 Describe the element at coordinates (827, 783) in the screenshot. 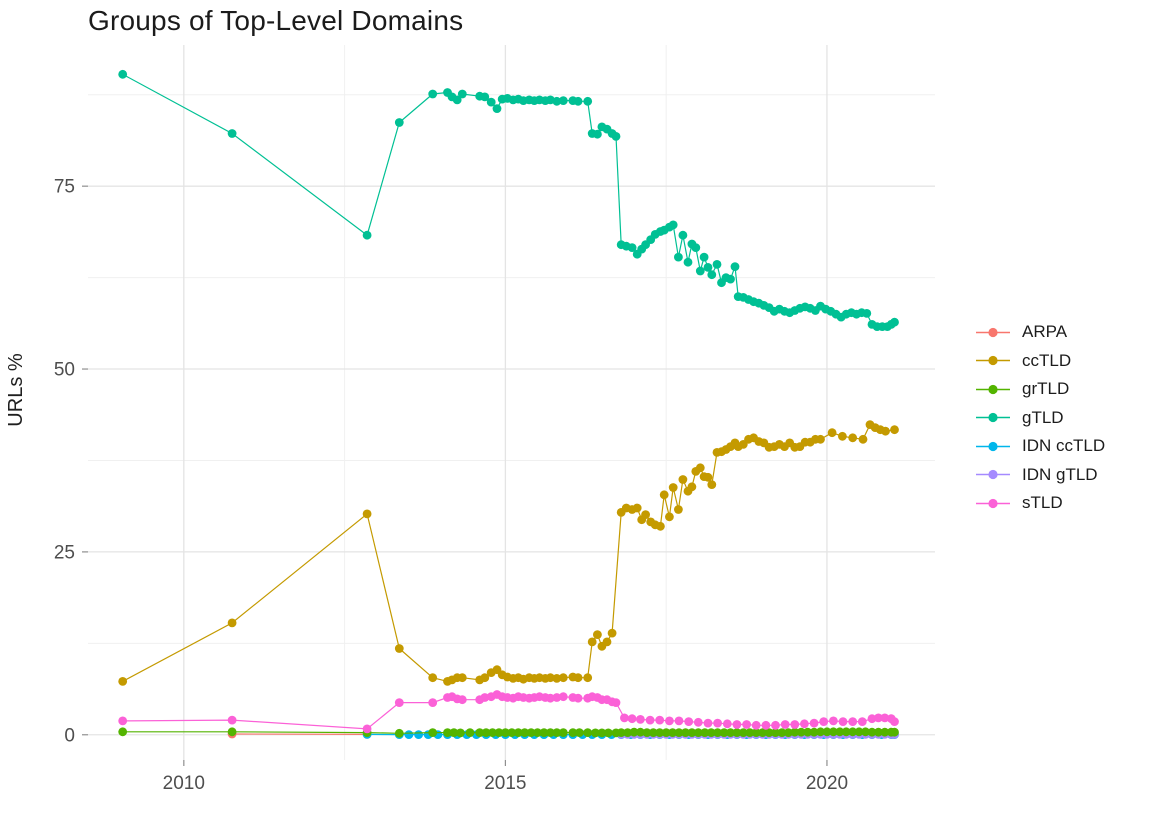

I see `x-tick-label: 2020` at that location.